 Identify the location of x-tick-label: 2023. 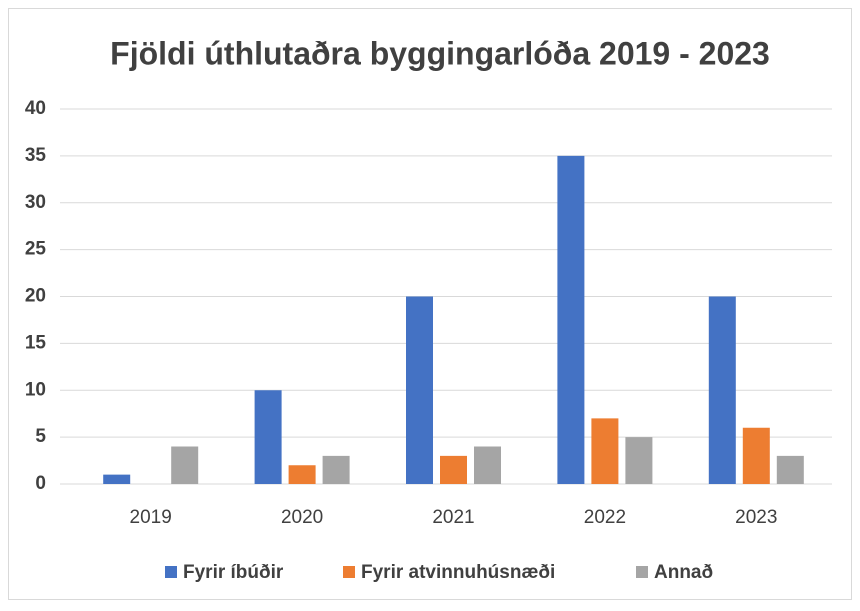
(756, 517).